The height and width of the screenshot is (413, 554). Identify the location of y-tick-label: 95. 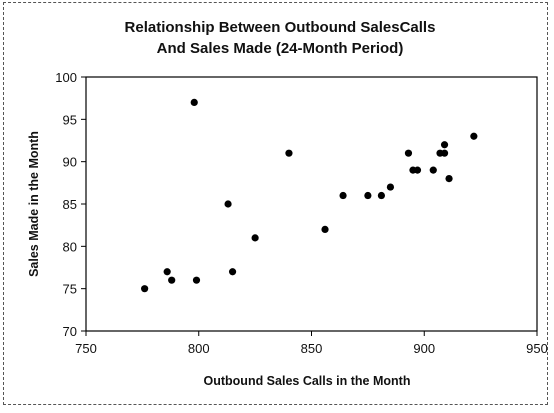
(70, 119).